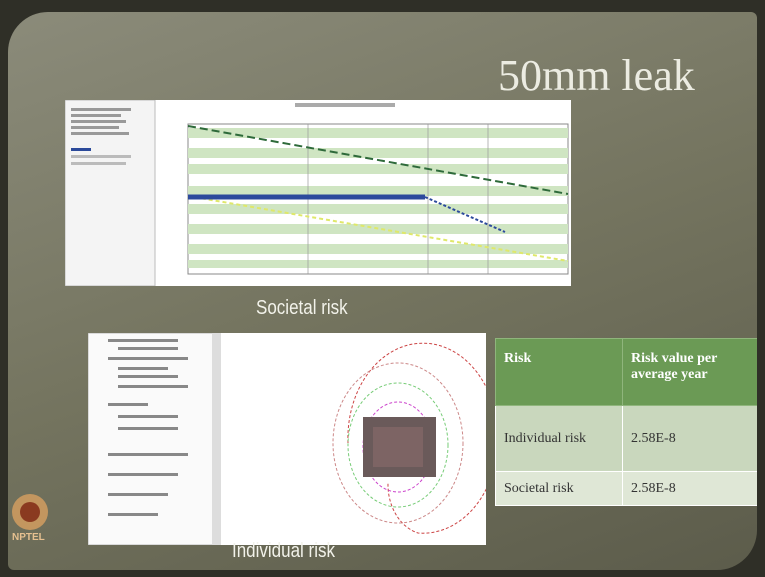 The height and width of the screenshot is (577, 765). Describe the element at coordinates (559, 438) in the screenshot. I see `cell: Individual risk` at that location.